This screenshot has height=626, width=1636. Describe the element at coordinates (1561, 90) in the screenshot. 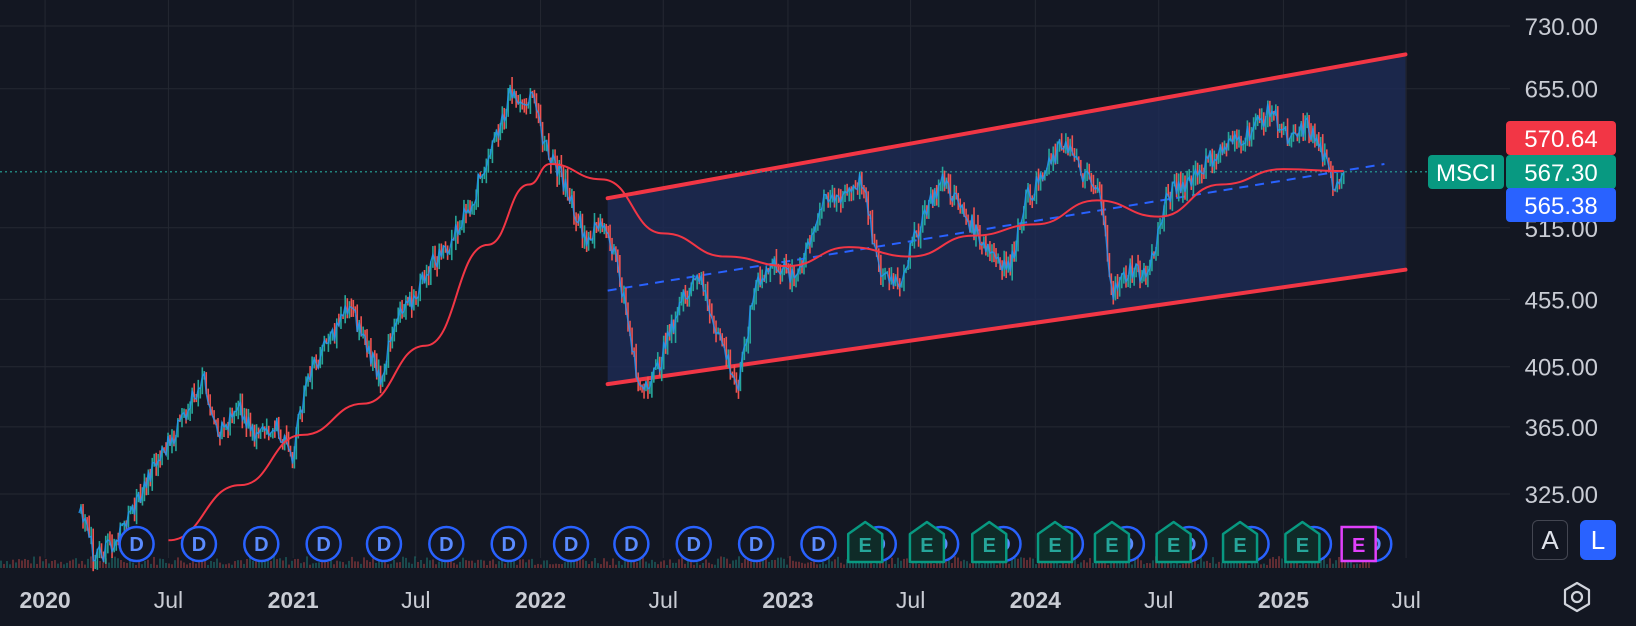

I see `y-tick-label: 655.00` at that location.